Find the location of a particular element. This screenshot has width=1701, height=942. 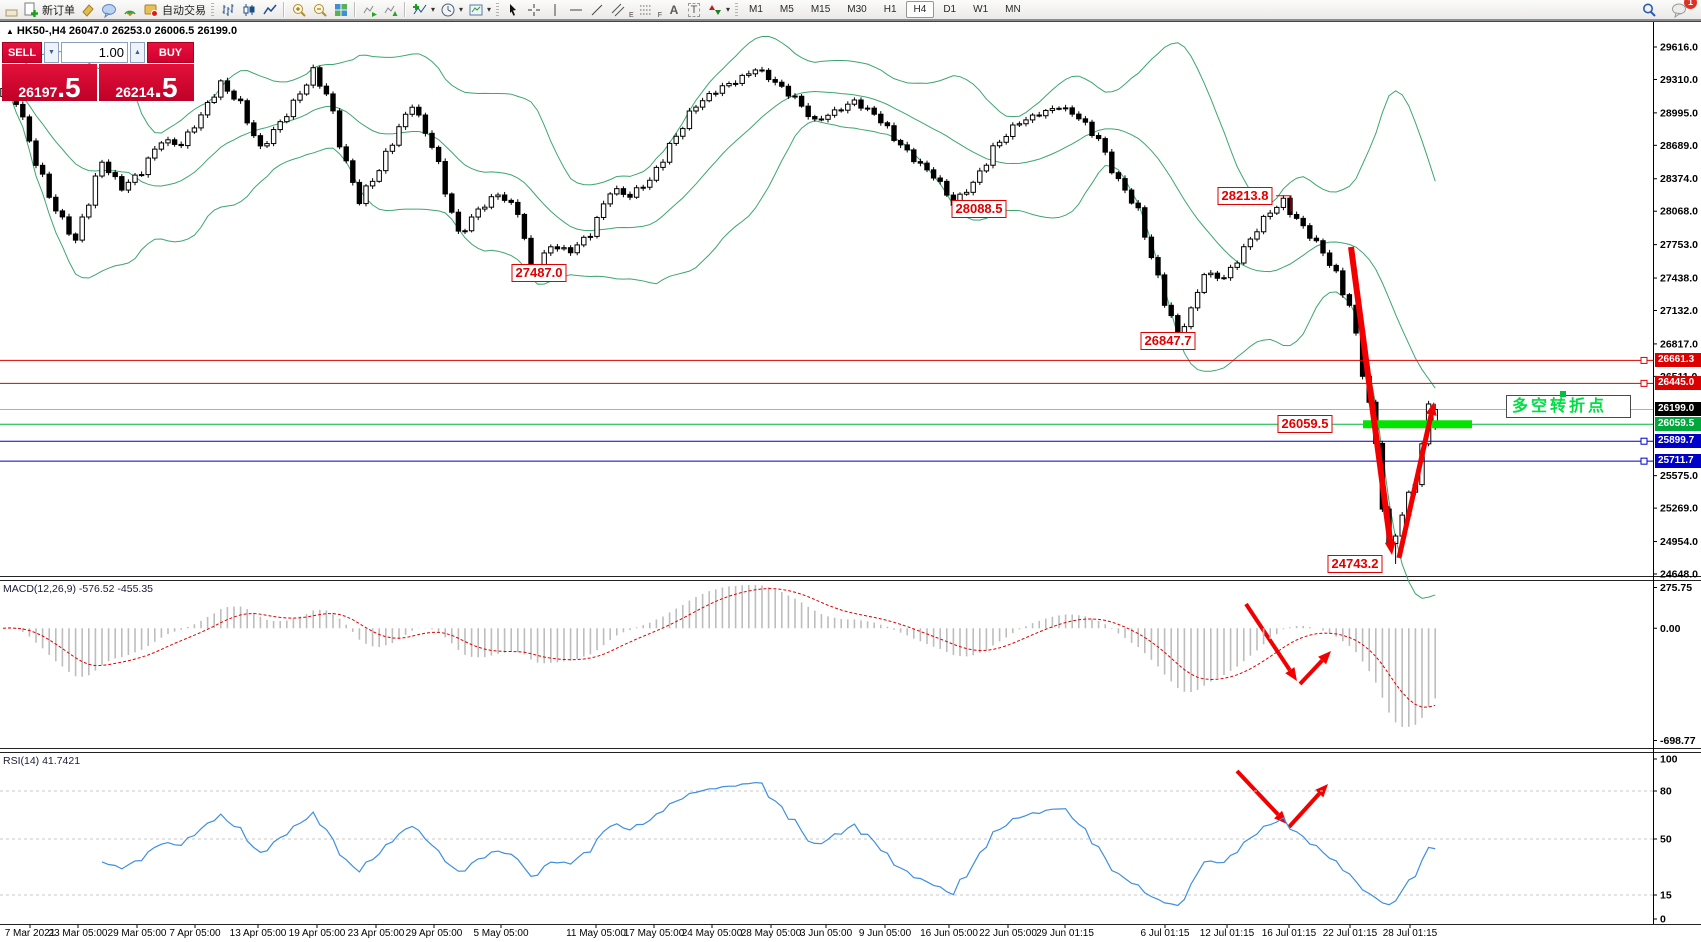

line-chart-icon is located at coordinates (269, 10).